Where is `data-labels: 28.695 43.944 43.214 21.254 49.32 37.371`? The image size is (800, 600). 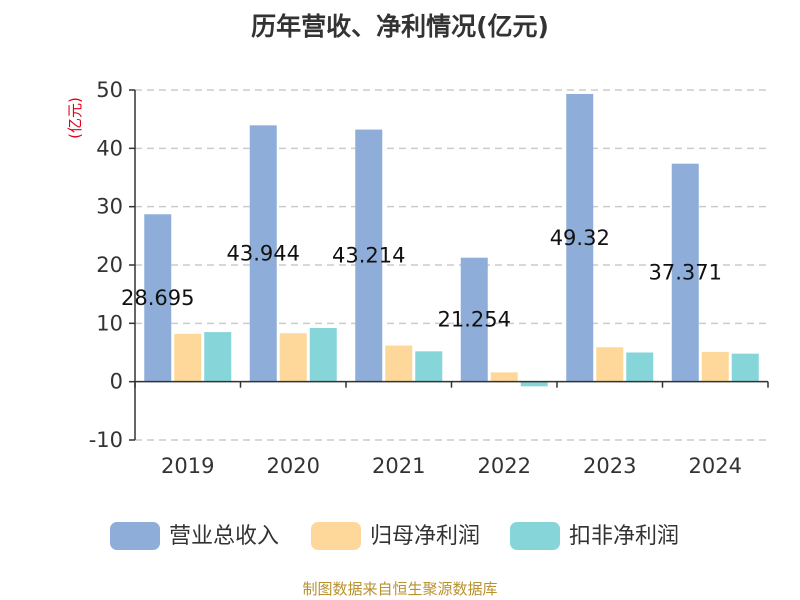 data-labels: 28.695 43.944 43.214 21.254 49.32 37.371 is located at coordinates (421, 279).